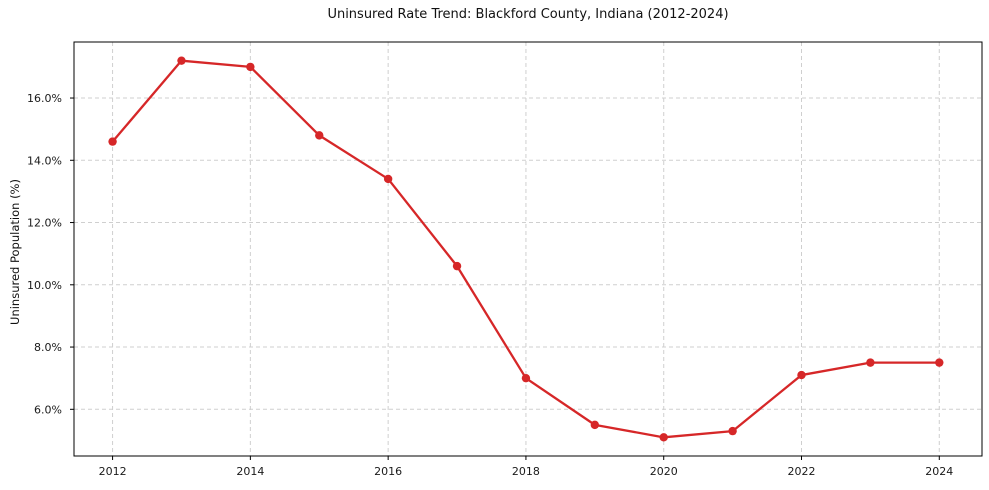  Describe the element at coordinates (802, 471) in the screenshot. I see `x-tick-label: 2022` at that location.